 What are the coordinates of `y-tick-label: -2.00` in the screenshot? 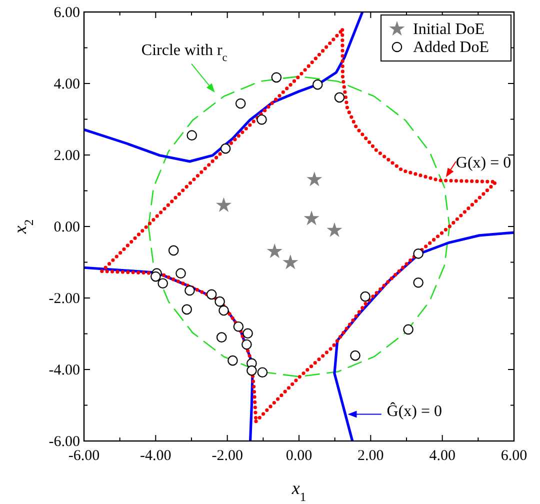 It's located at (64, 299).